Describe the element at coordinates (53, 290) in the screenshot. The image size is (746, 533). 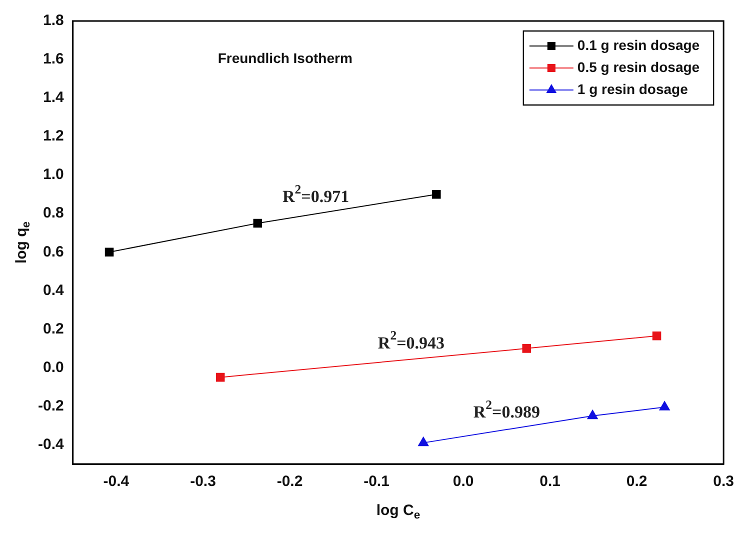
I see `y-tick-label: 0.4` at that location.